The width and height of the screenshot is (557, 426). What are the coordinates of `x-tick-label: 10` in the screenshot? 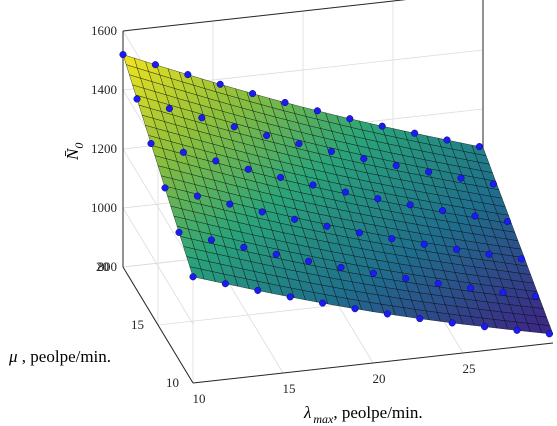 It's located at (199, 398).